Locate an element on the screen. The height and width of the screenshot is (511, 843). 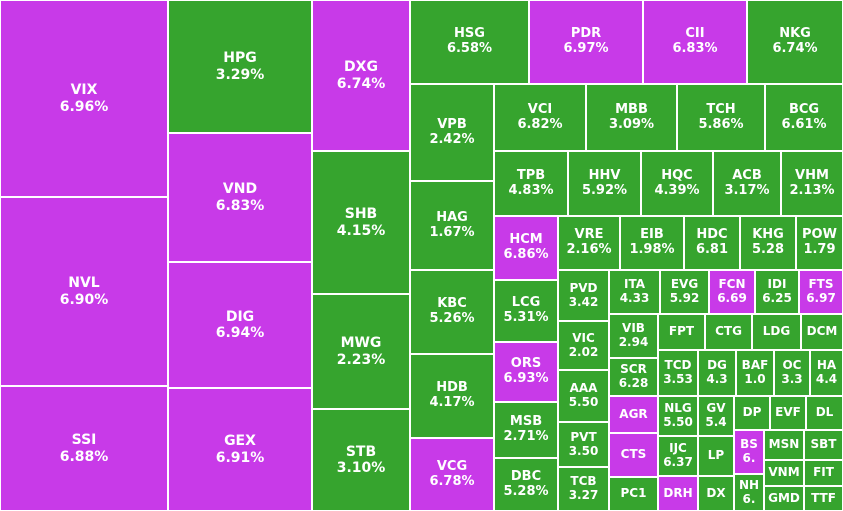
tile-vpb: VPB 2.42% is located at coordinates (452, 132).